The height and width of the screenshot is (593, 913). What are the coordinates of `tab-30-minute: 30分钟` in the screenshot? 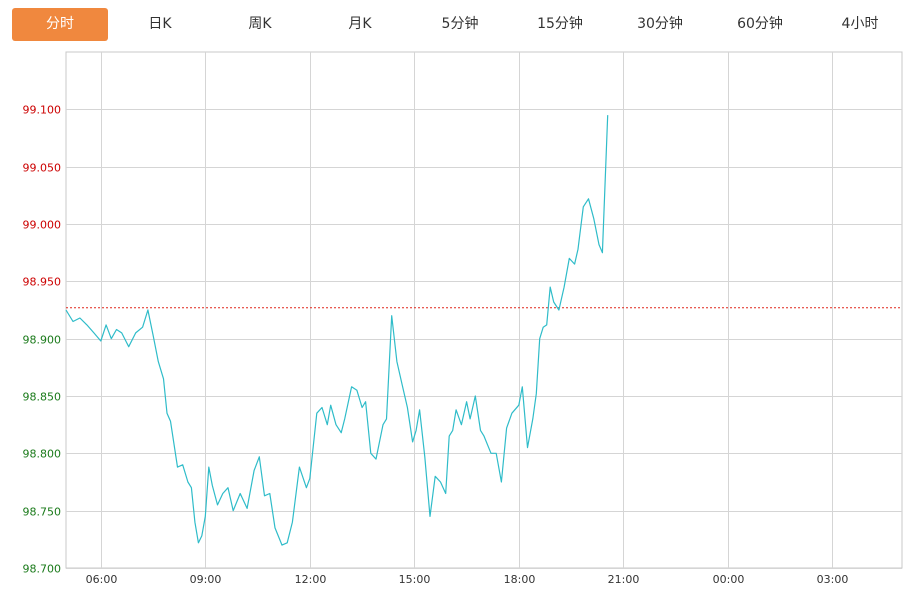 It's located at (660, 24).